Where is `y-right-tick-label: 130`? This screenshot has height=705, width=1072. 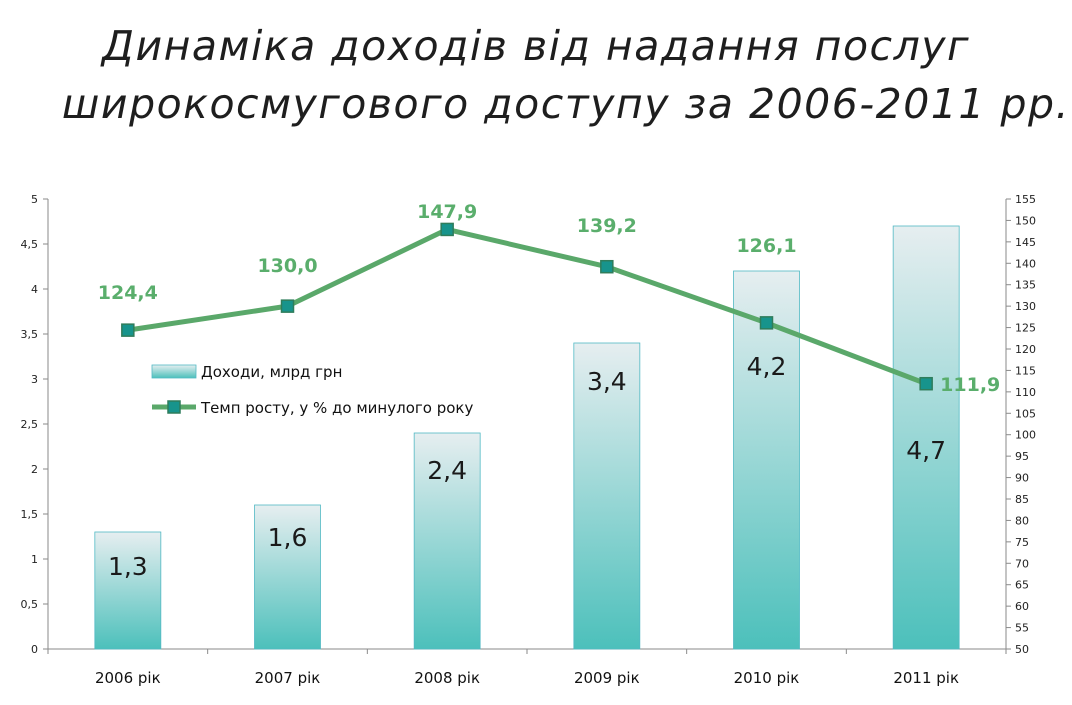
y-right-tick-label: 130 is located at coordinates (1025, 306).